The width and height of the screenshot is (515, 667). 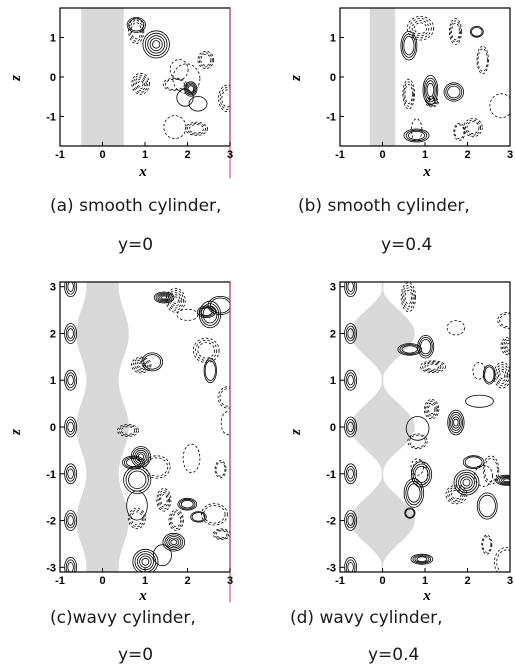 What do you see at coordinates (333, 428) in the screenshot?
I see `z-tick-label: 0` at bounding box center [333, 428].